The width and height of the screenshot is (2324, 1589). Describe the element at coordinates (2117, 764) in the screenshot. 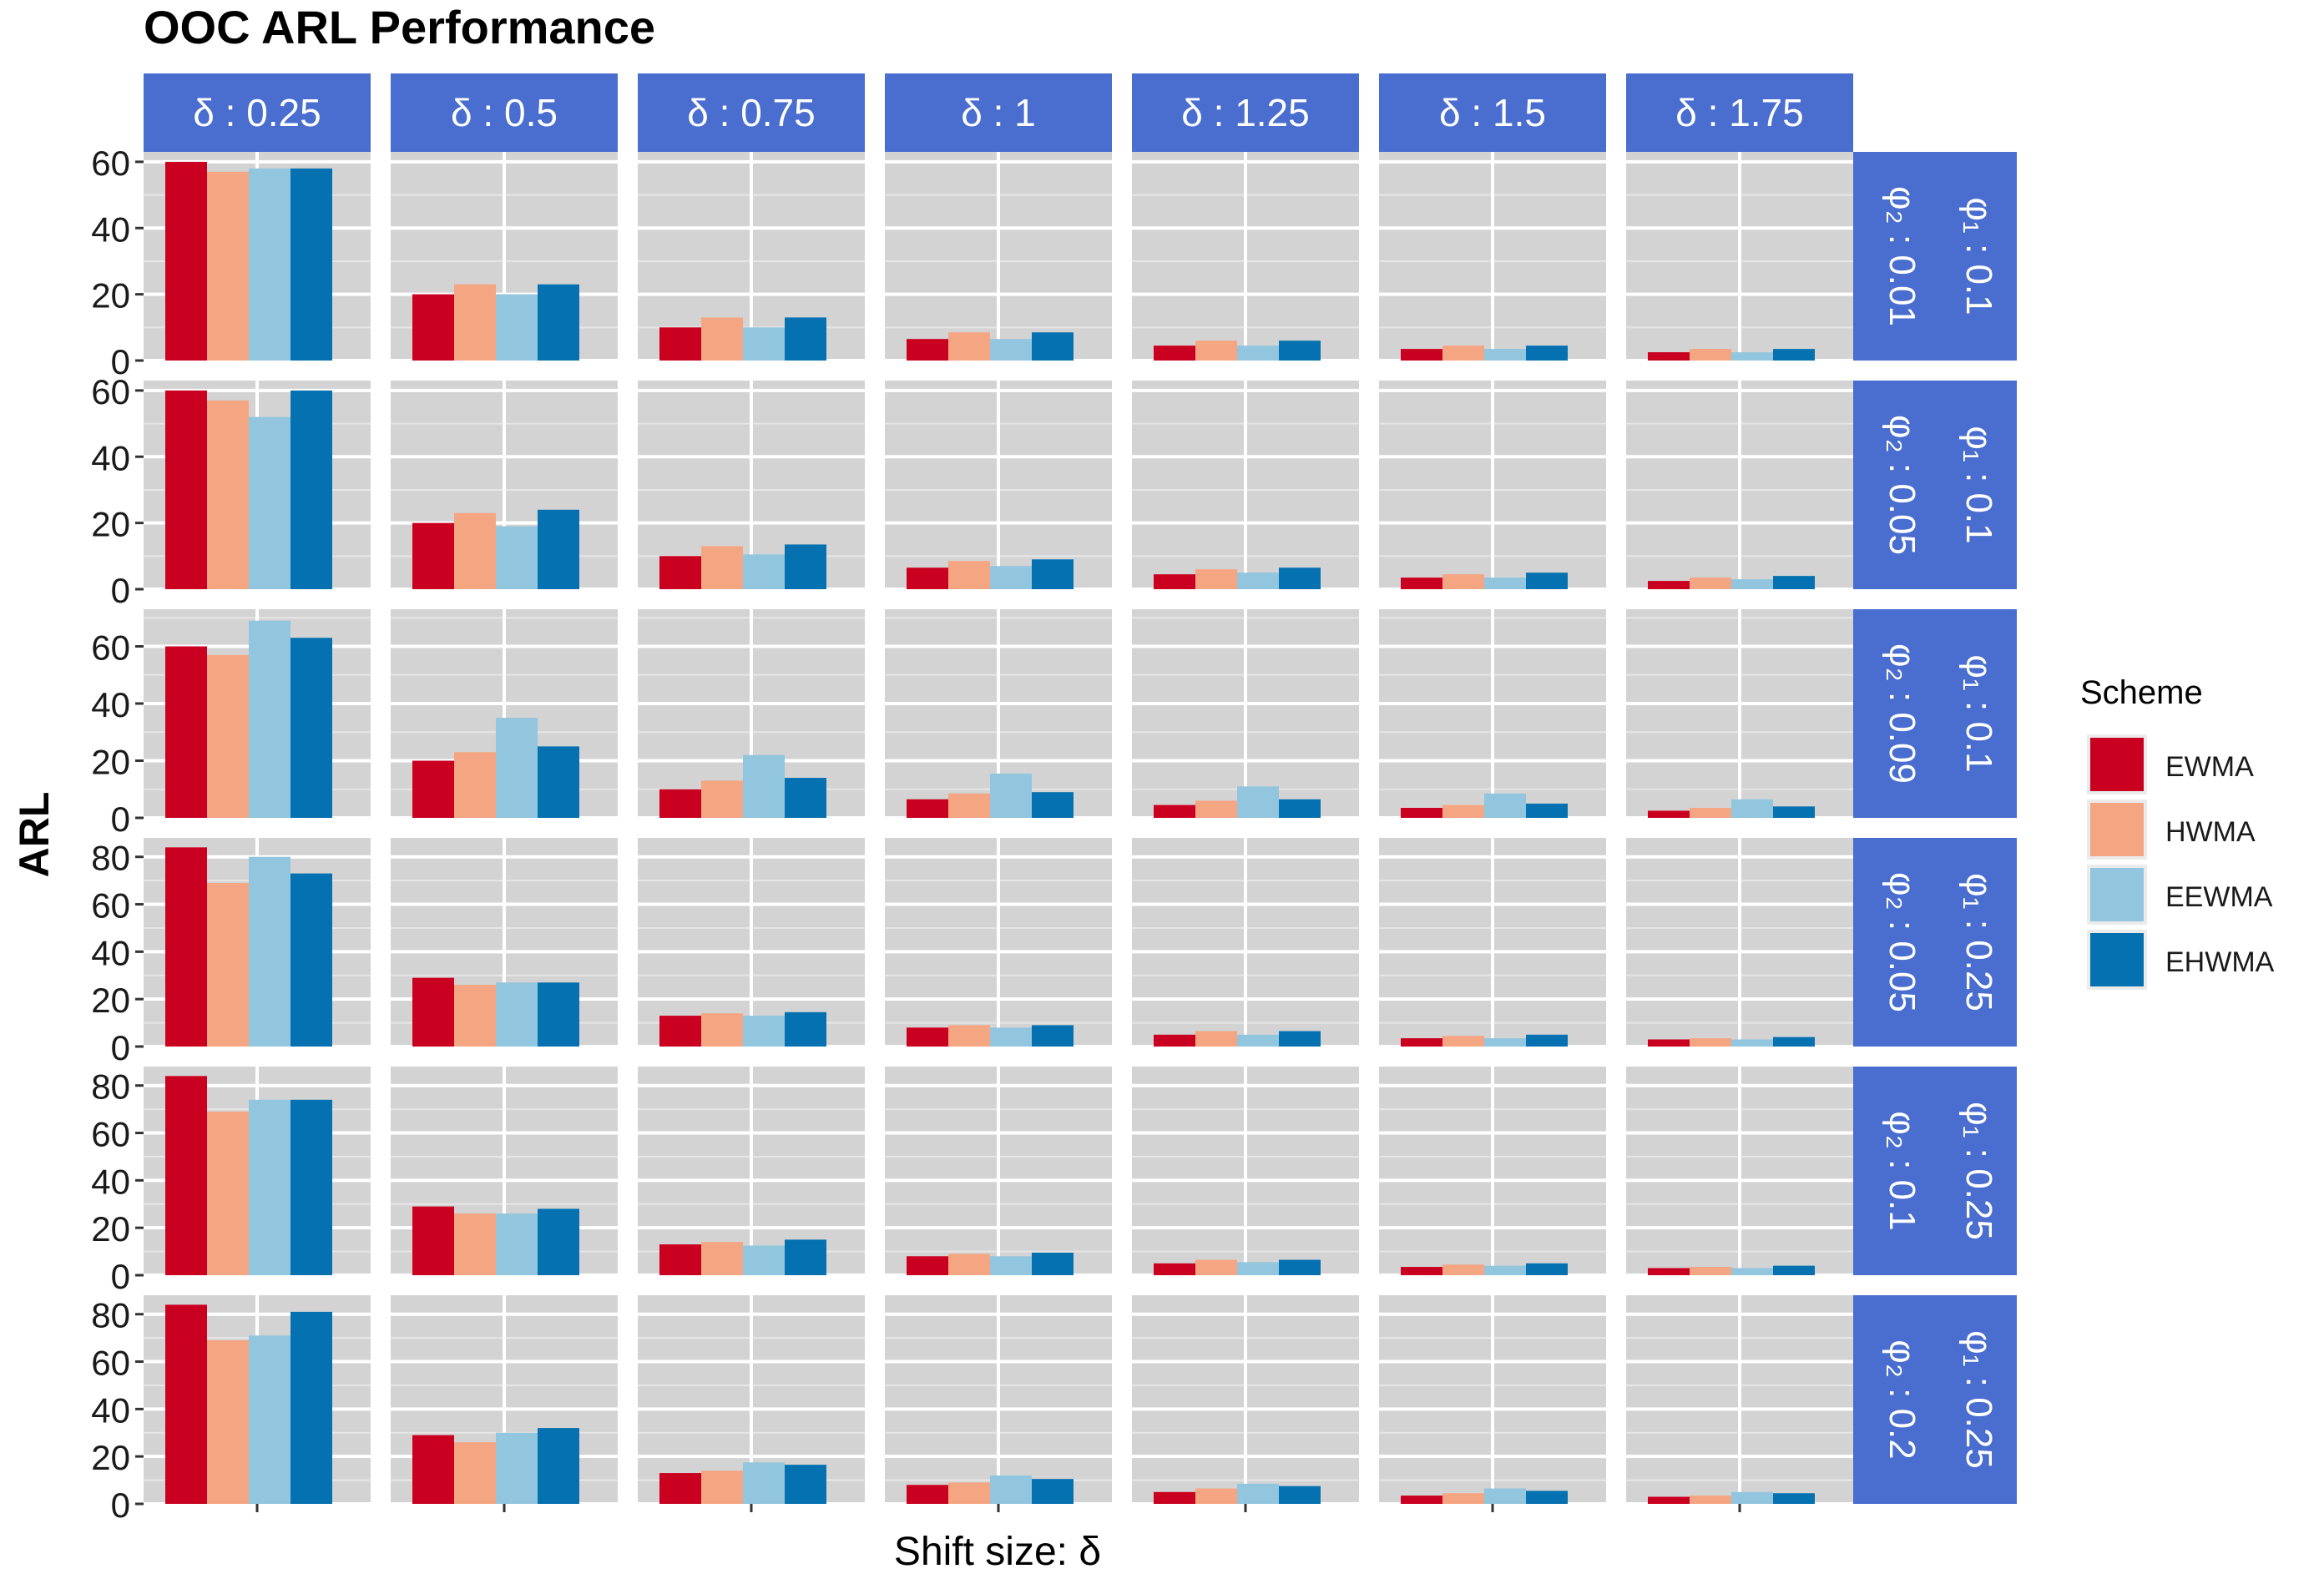

I see `legend-key-ewma` at that location.